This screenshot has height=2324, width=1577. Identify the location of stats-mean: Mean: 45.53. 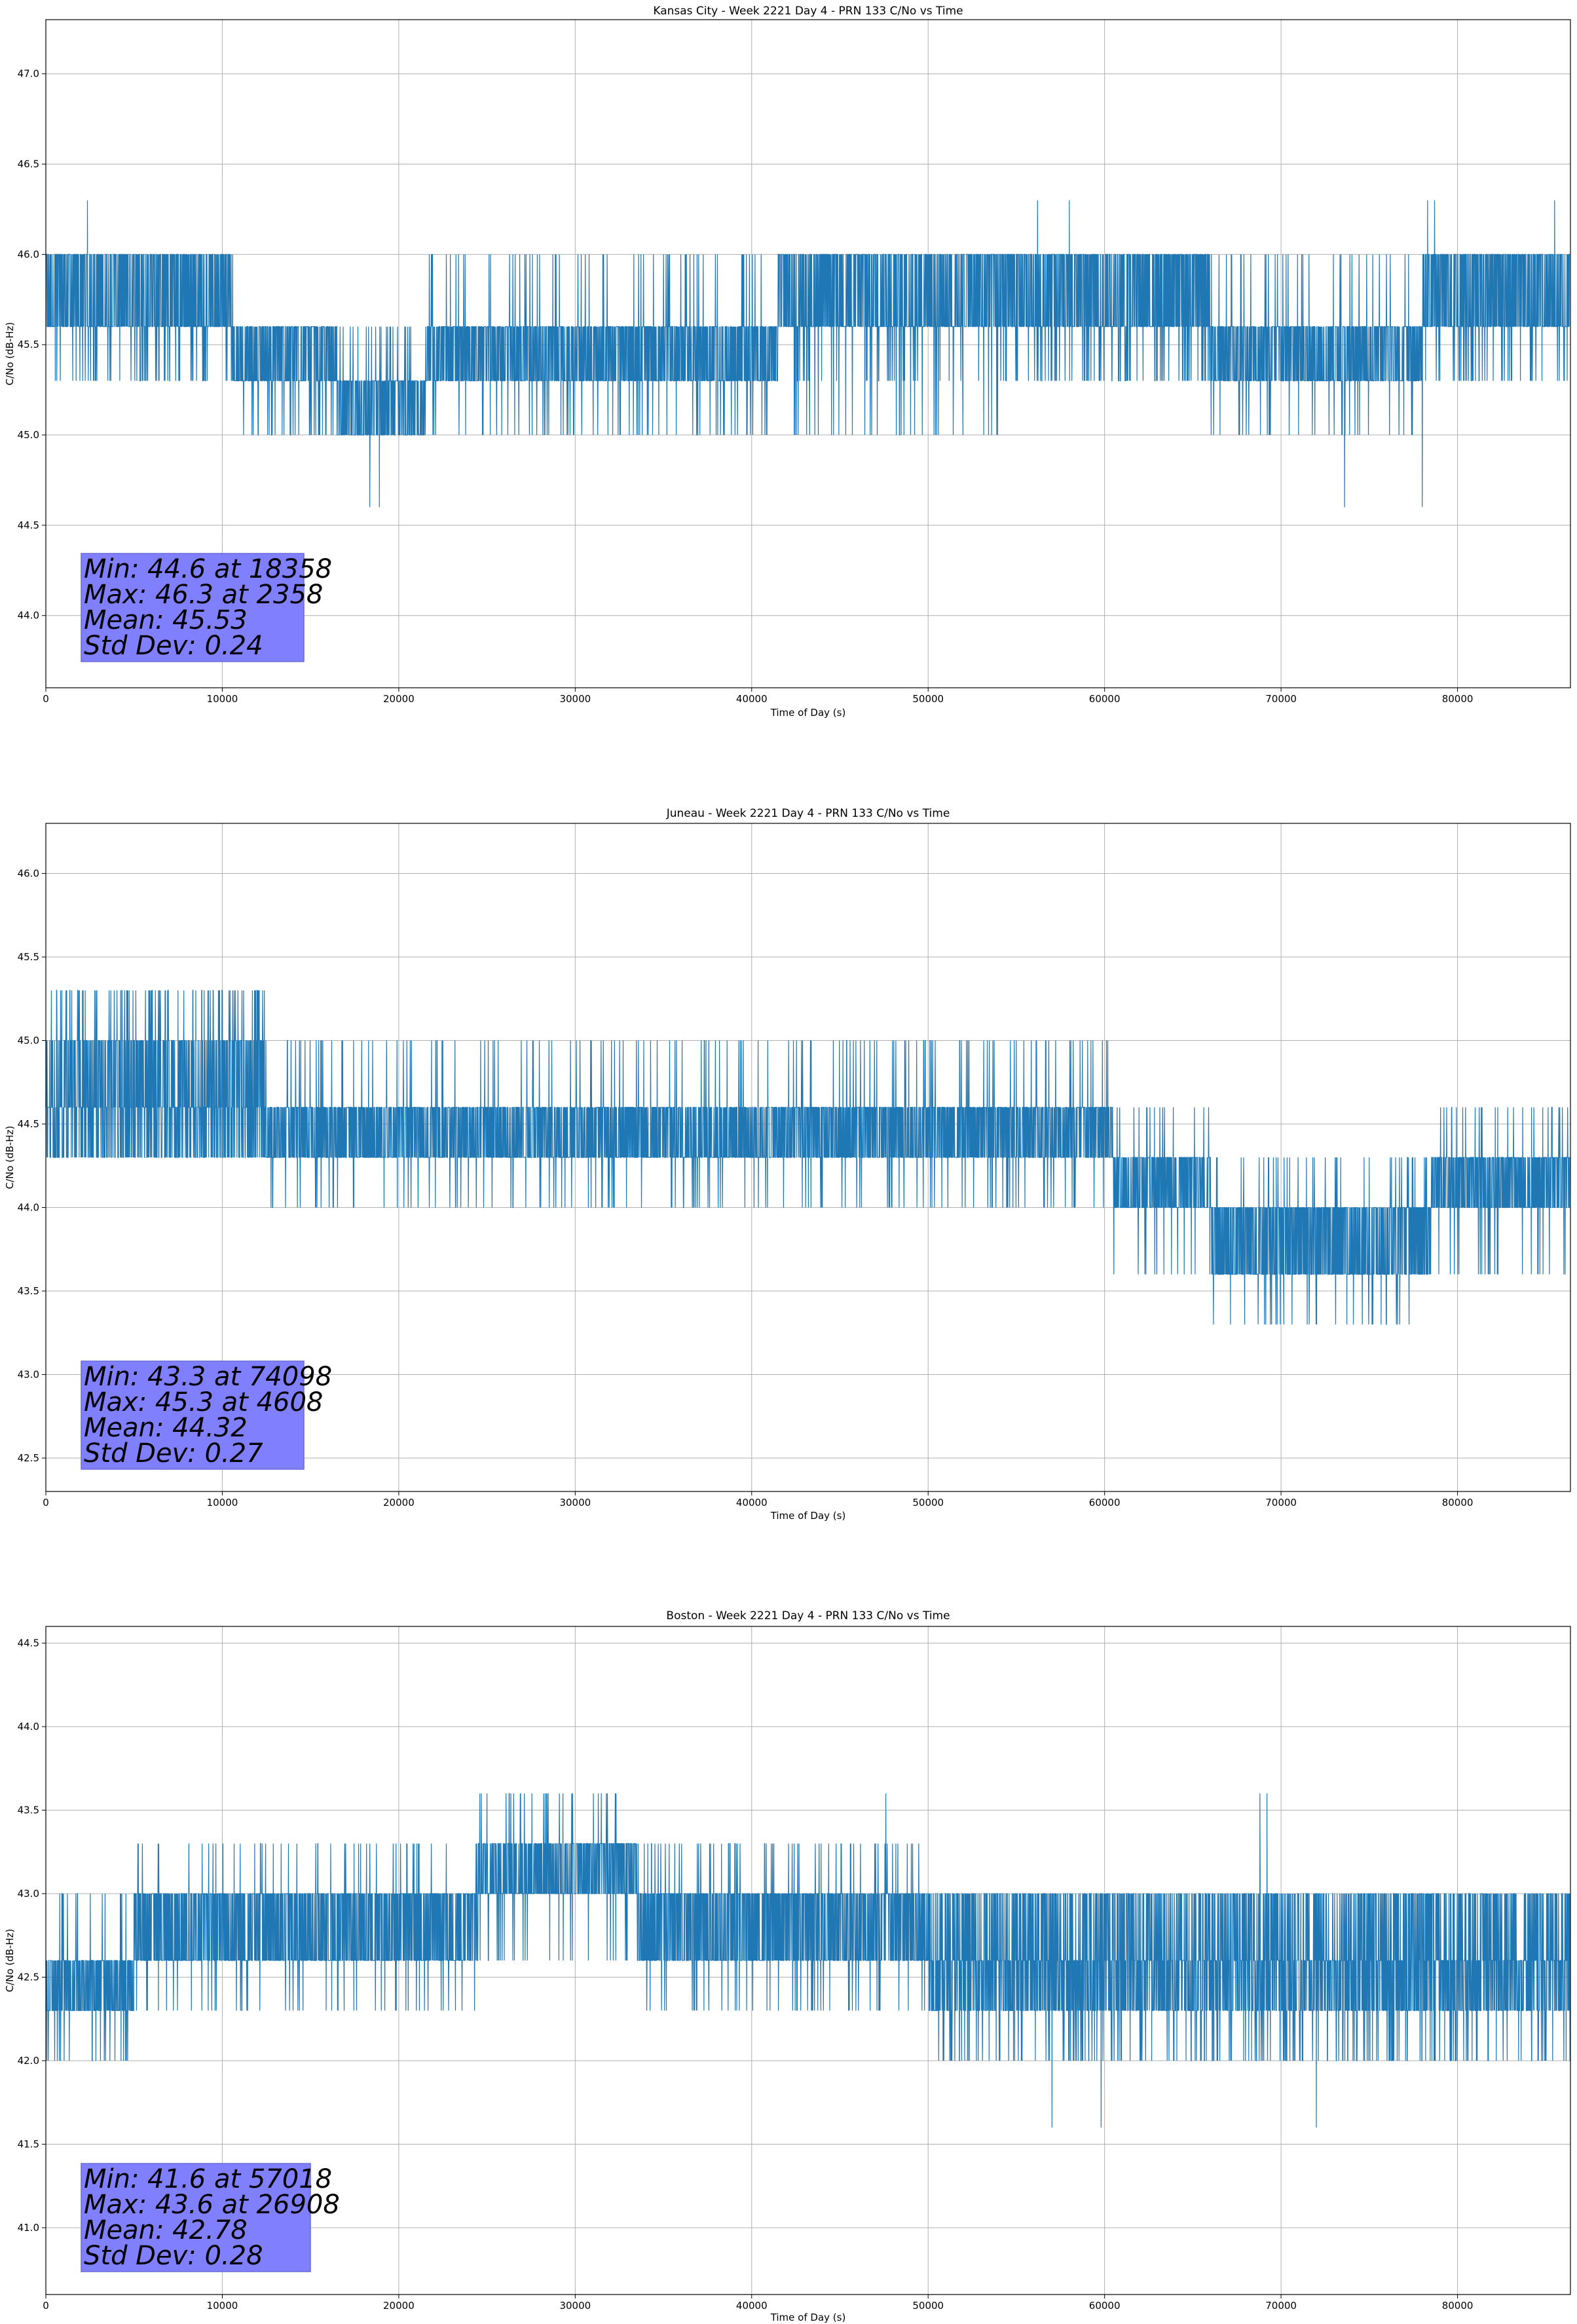
(166, 620).